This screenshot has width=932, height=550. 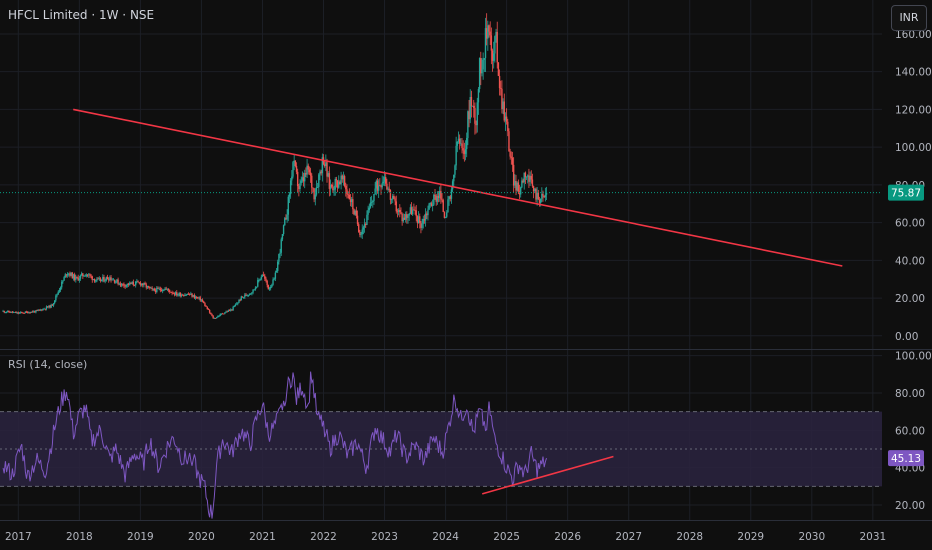 I want to click on time-axis-label: 2031, so click(x=872, y=537).